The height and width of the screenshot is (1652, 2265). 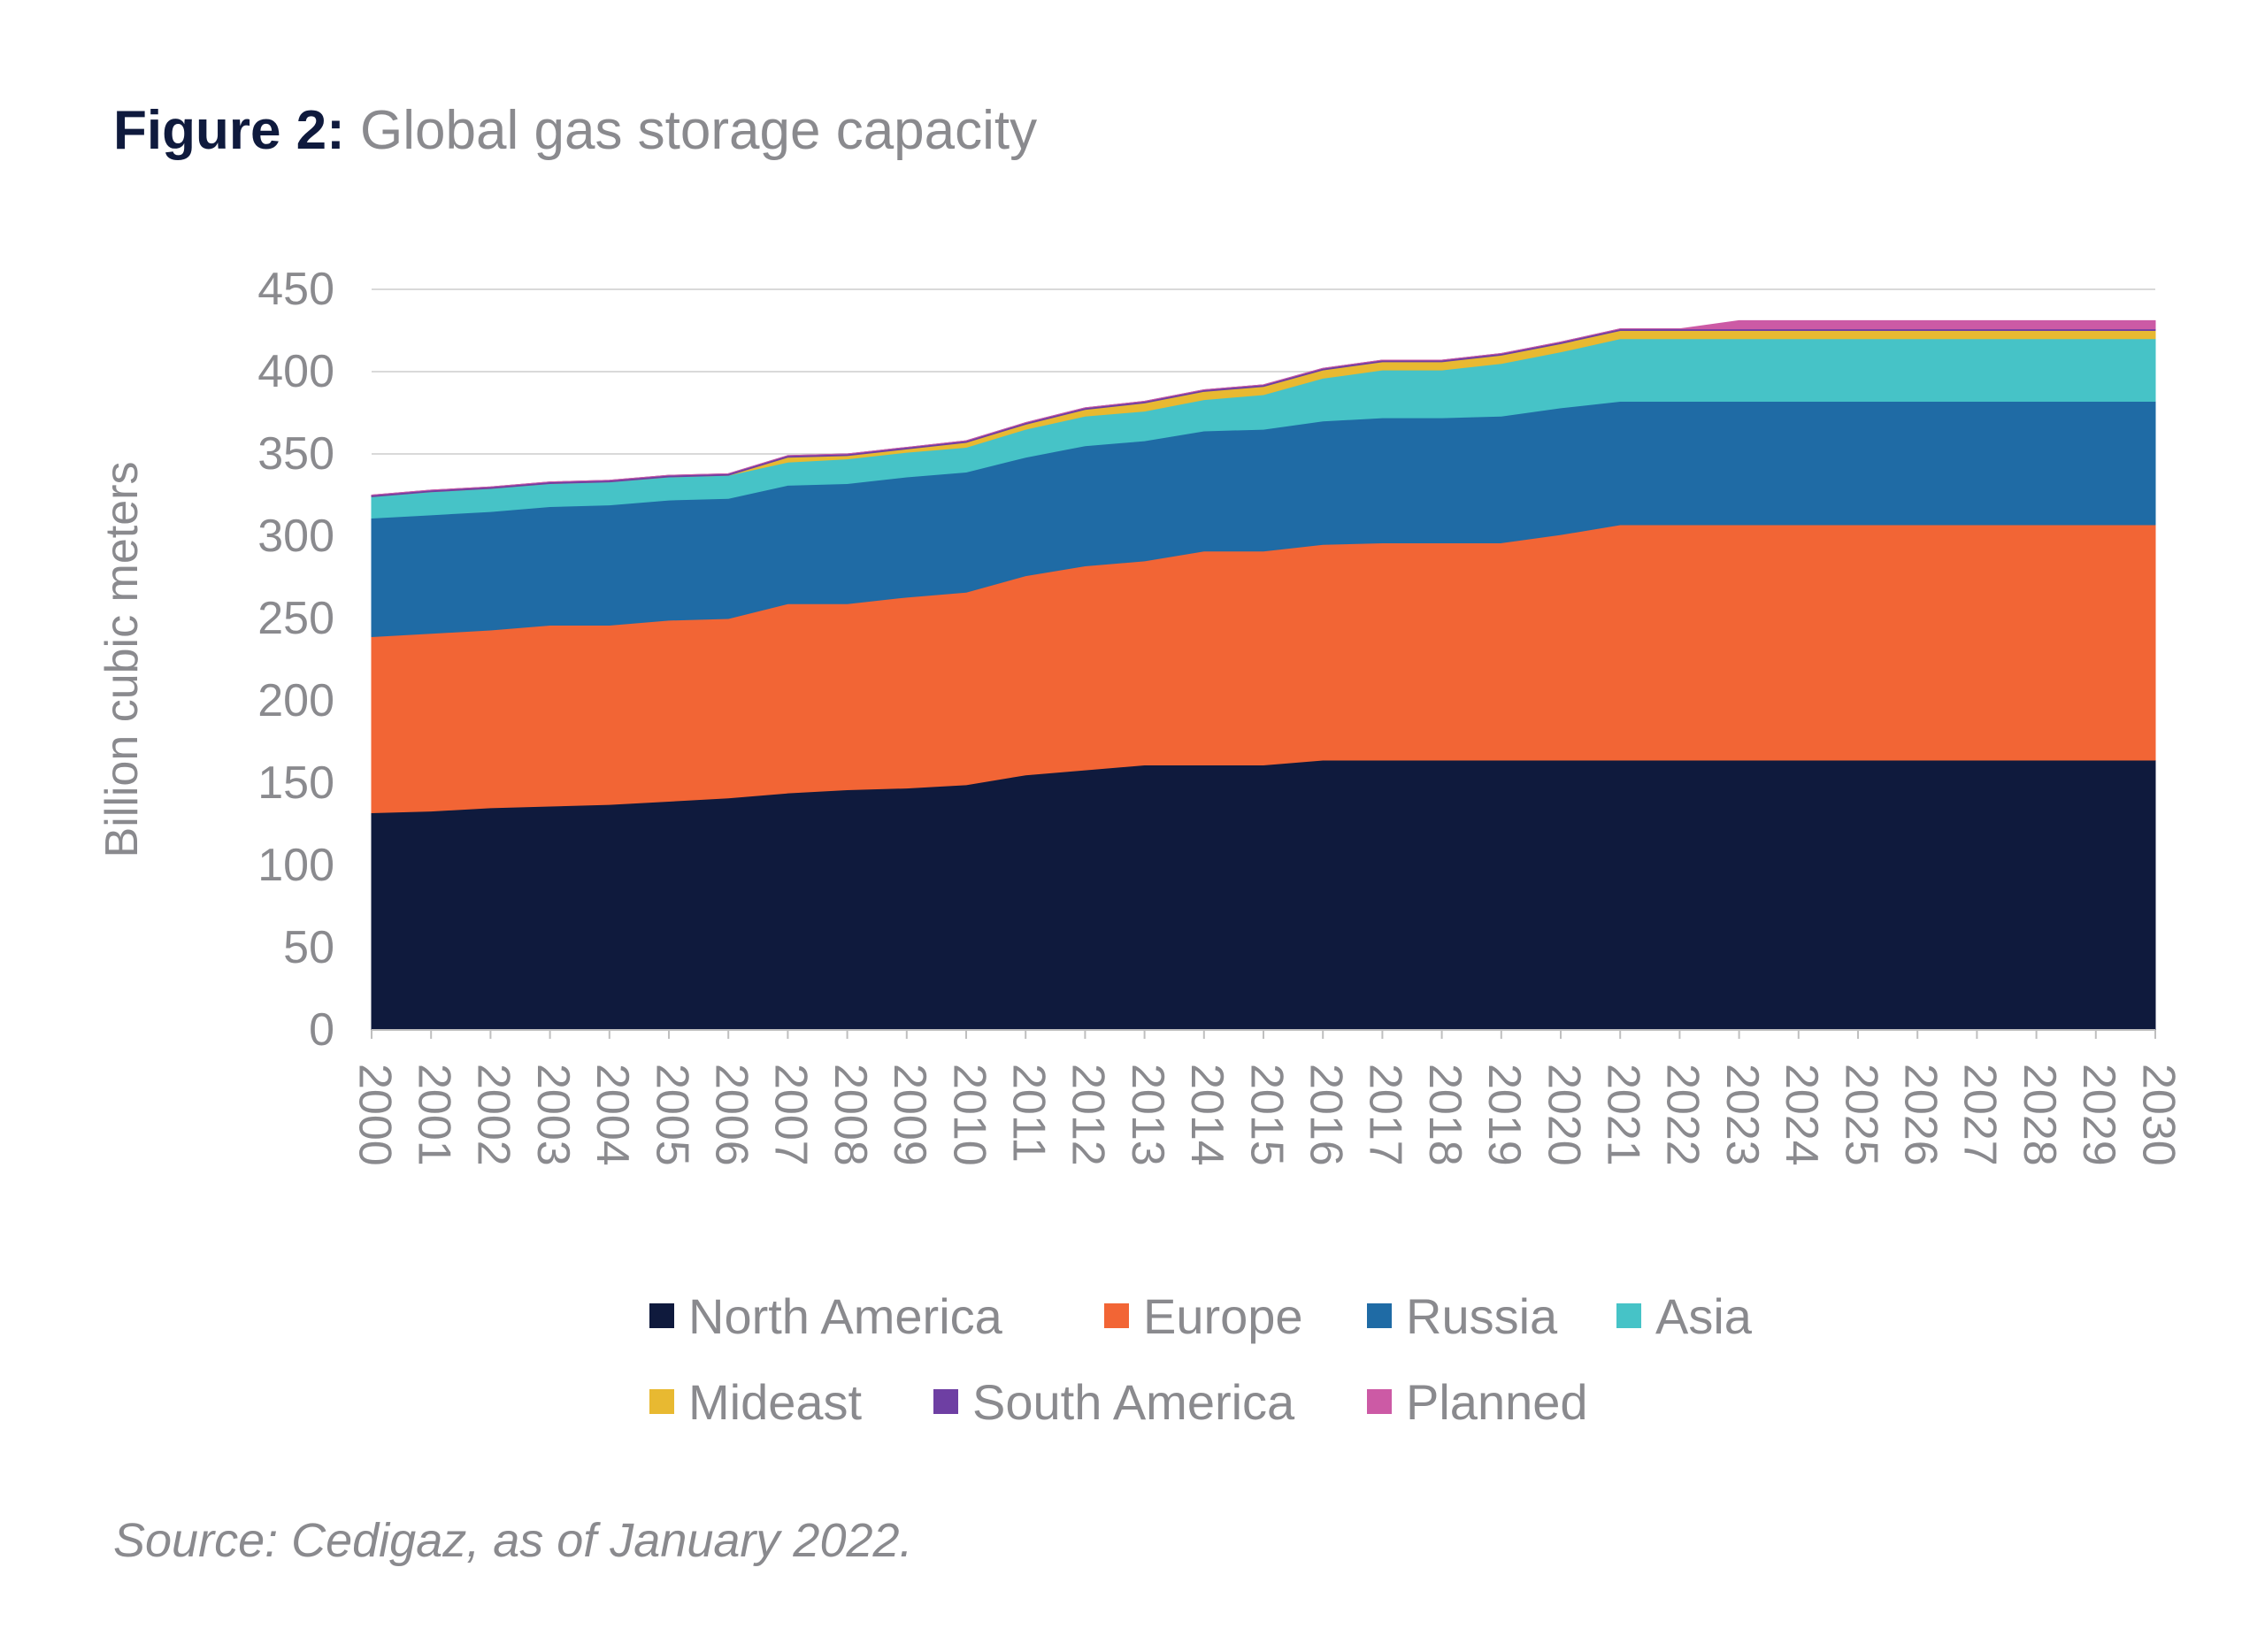 I want to click on y-tick-label: 450, so click(x=295, y=289).